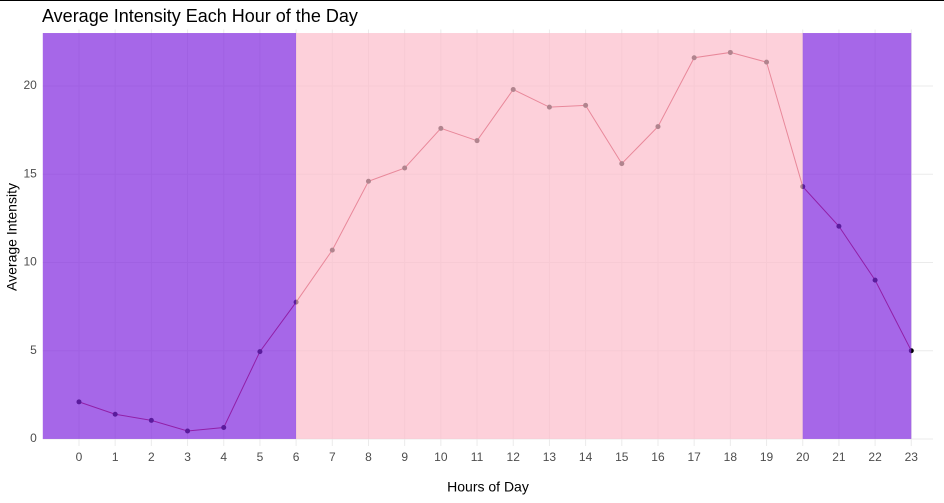 This screenshot has width=944, height=503. I want to click on x-tick-label: 3, so click(187, 457).